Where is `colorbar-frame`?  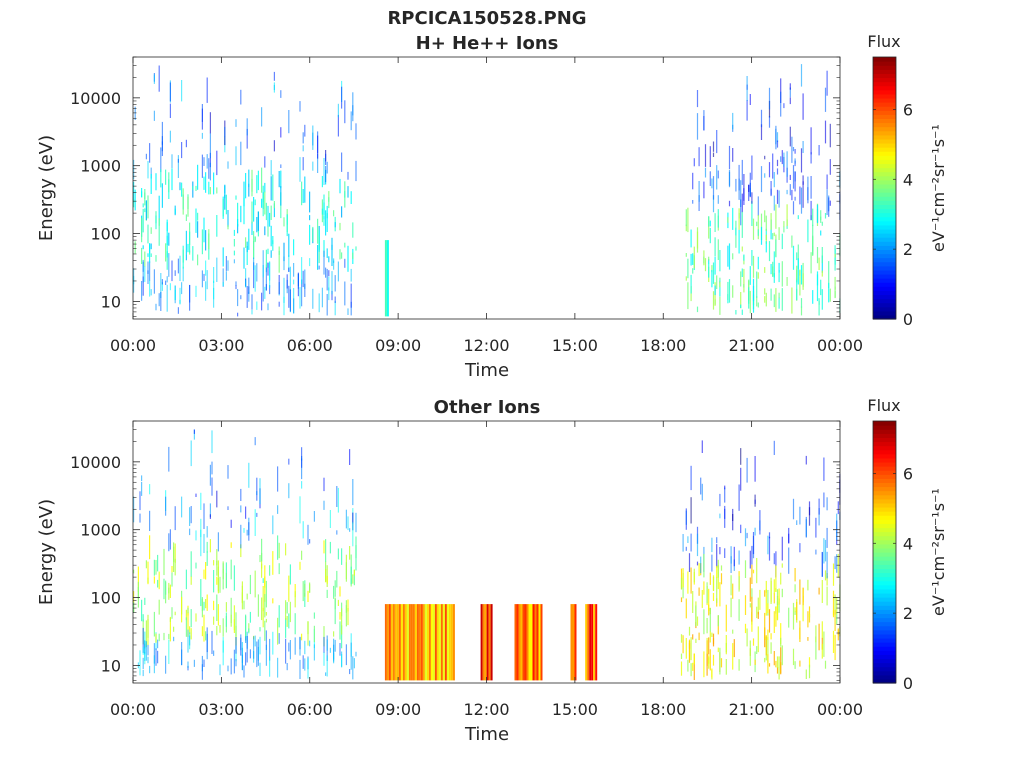
colorbar-frame is located at coordinates (884, 188).